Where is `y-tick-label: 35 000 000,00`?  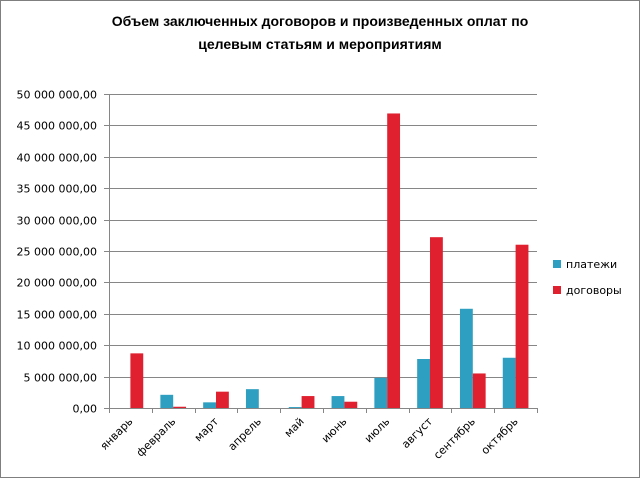
y-tick-label: 35 000 000,00 is located at coordinates (57, 189).